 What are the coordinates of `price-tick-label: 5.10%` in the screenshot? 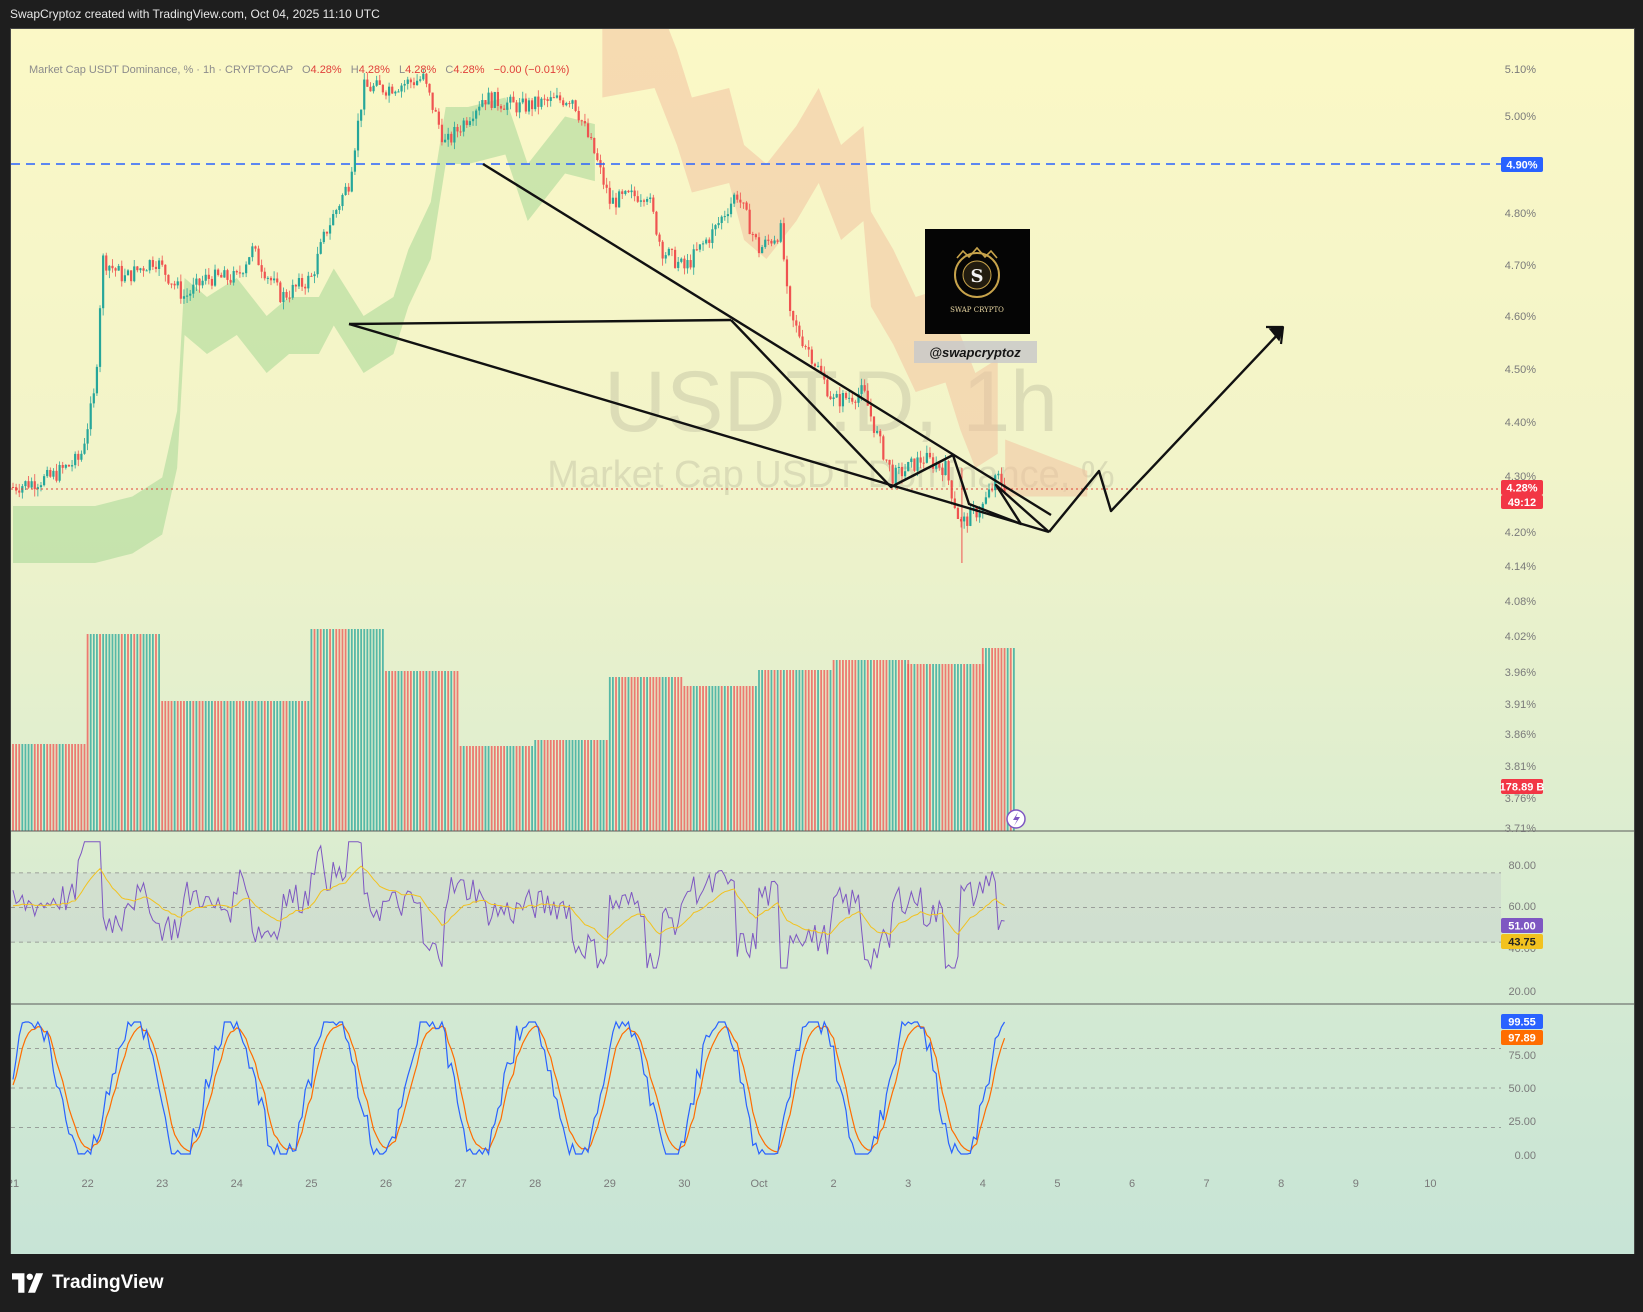 It's located at (1520, 70).